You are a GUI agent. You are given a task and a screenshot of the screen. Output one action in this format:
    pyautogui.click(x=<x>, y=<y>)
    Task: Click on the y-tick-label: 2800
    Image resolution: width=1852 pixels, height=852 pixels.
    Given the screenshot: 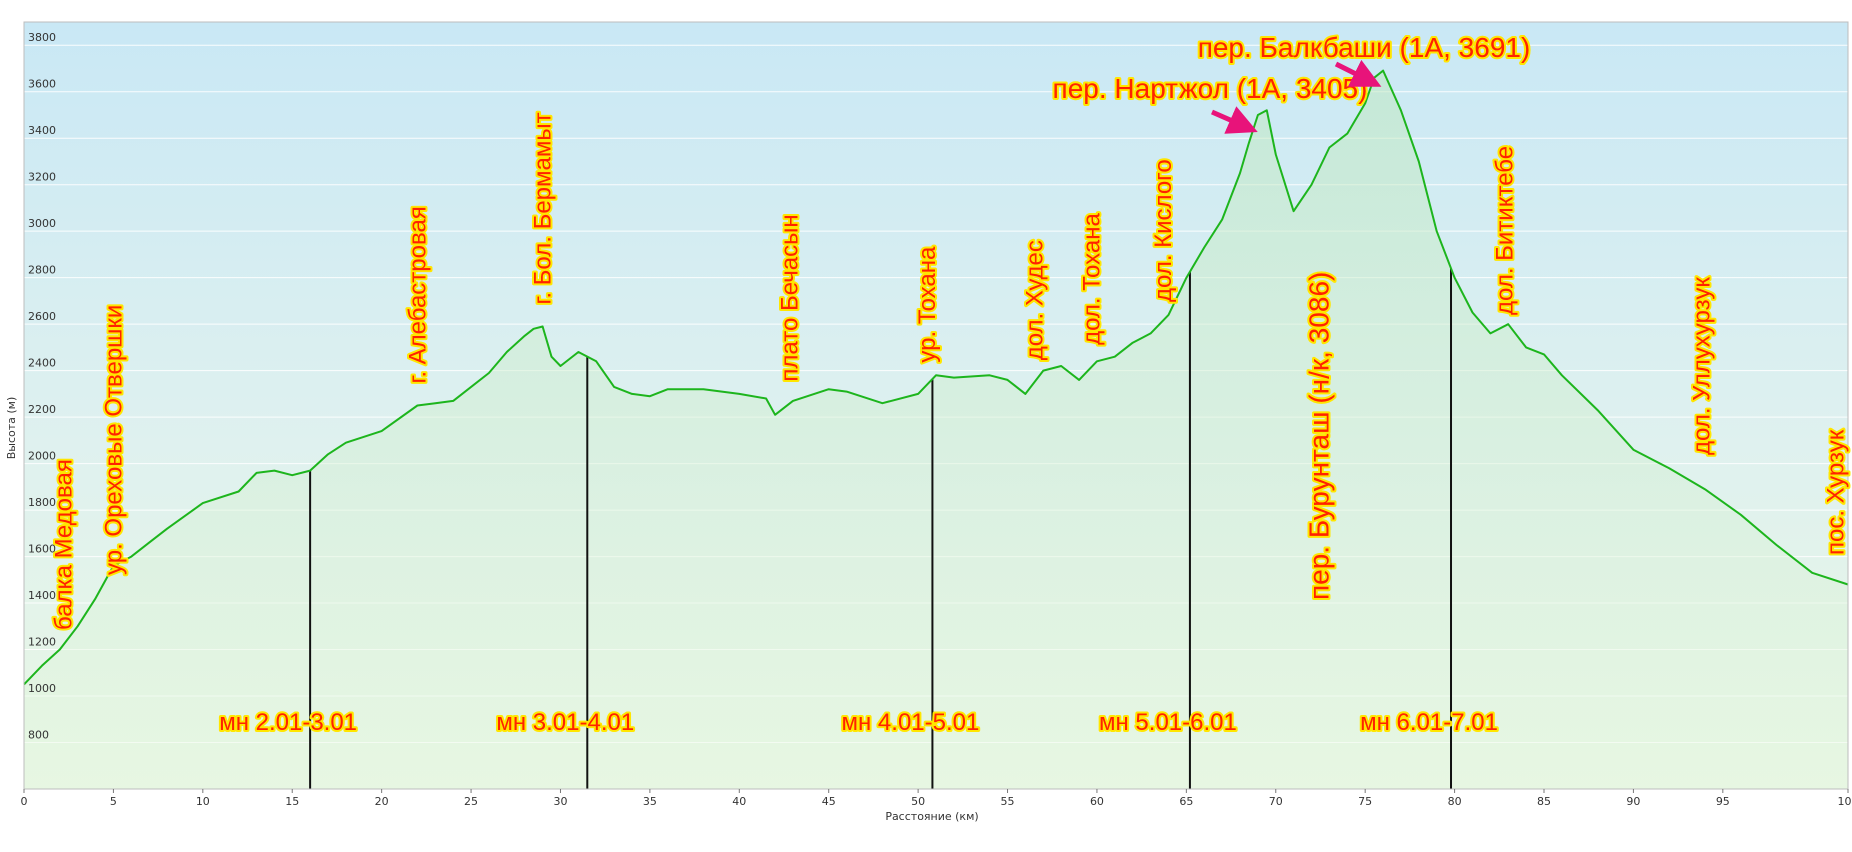 What is the action you would take?
    pyautogui.click(x=42, y=270)
    